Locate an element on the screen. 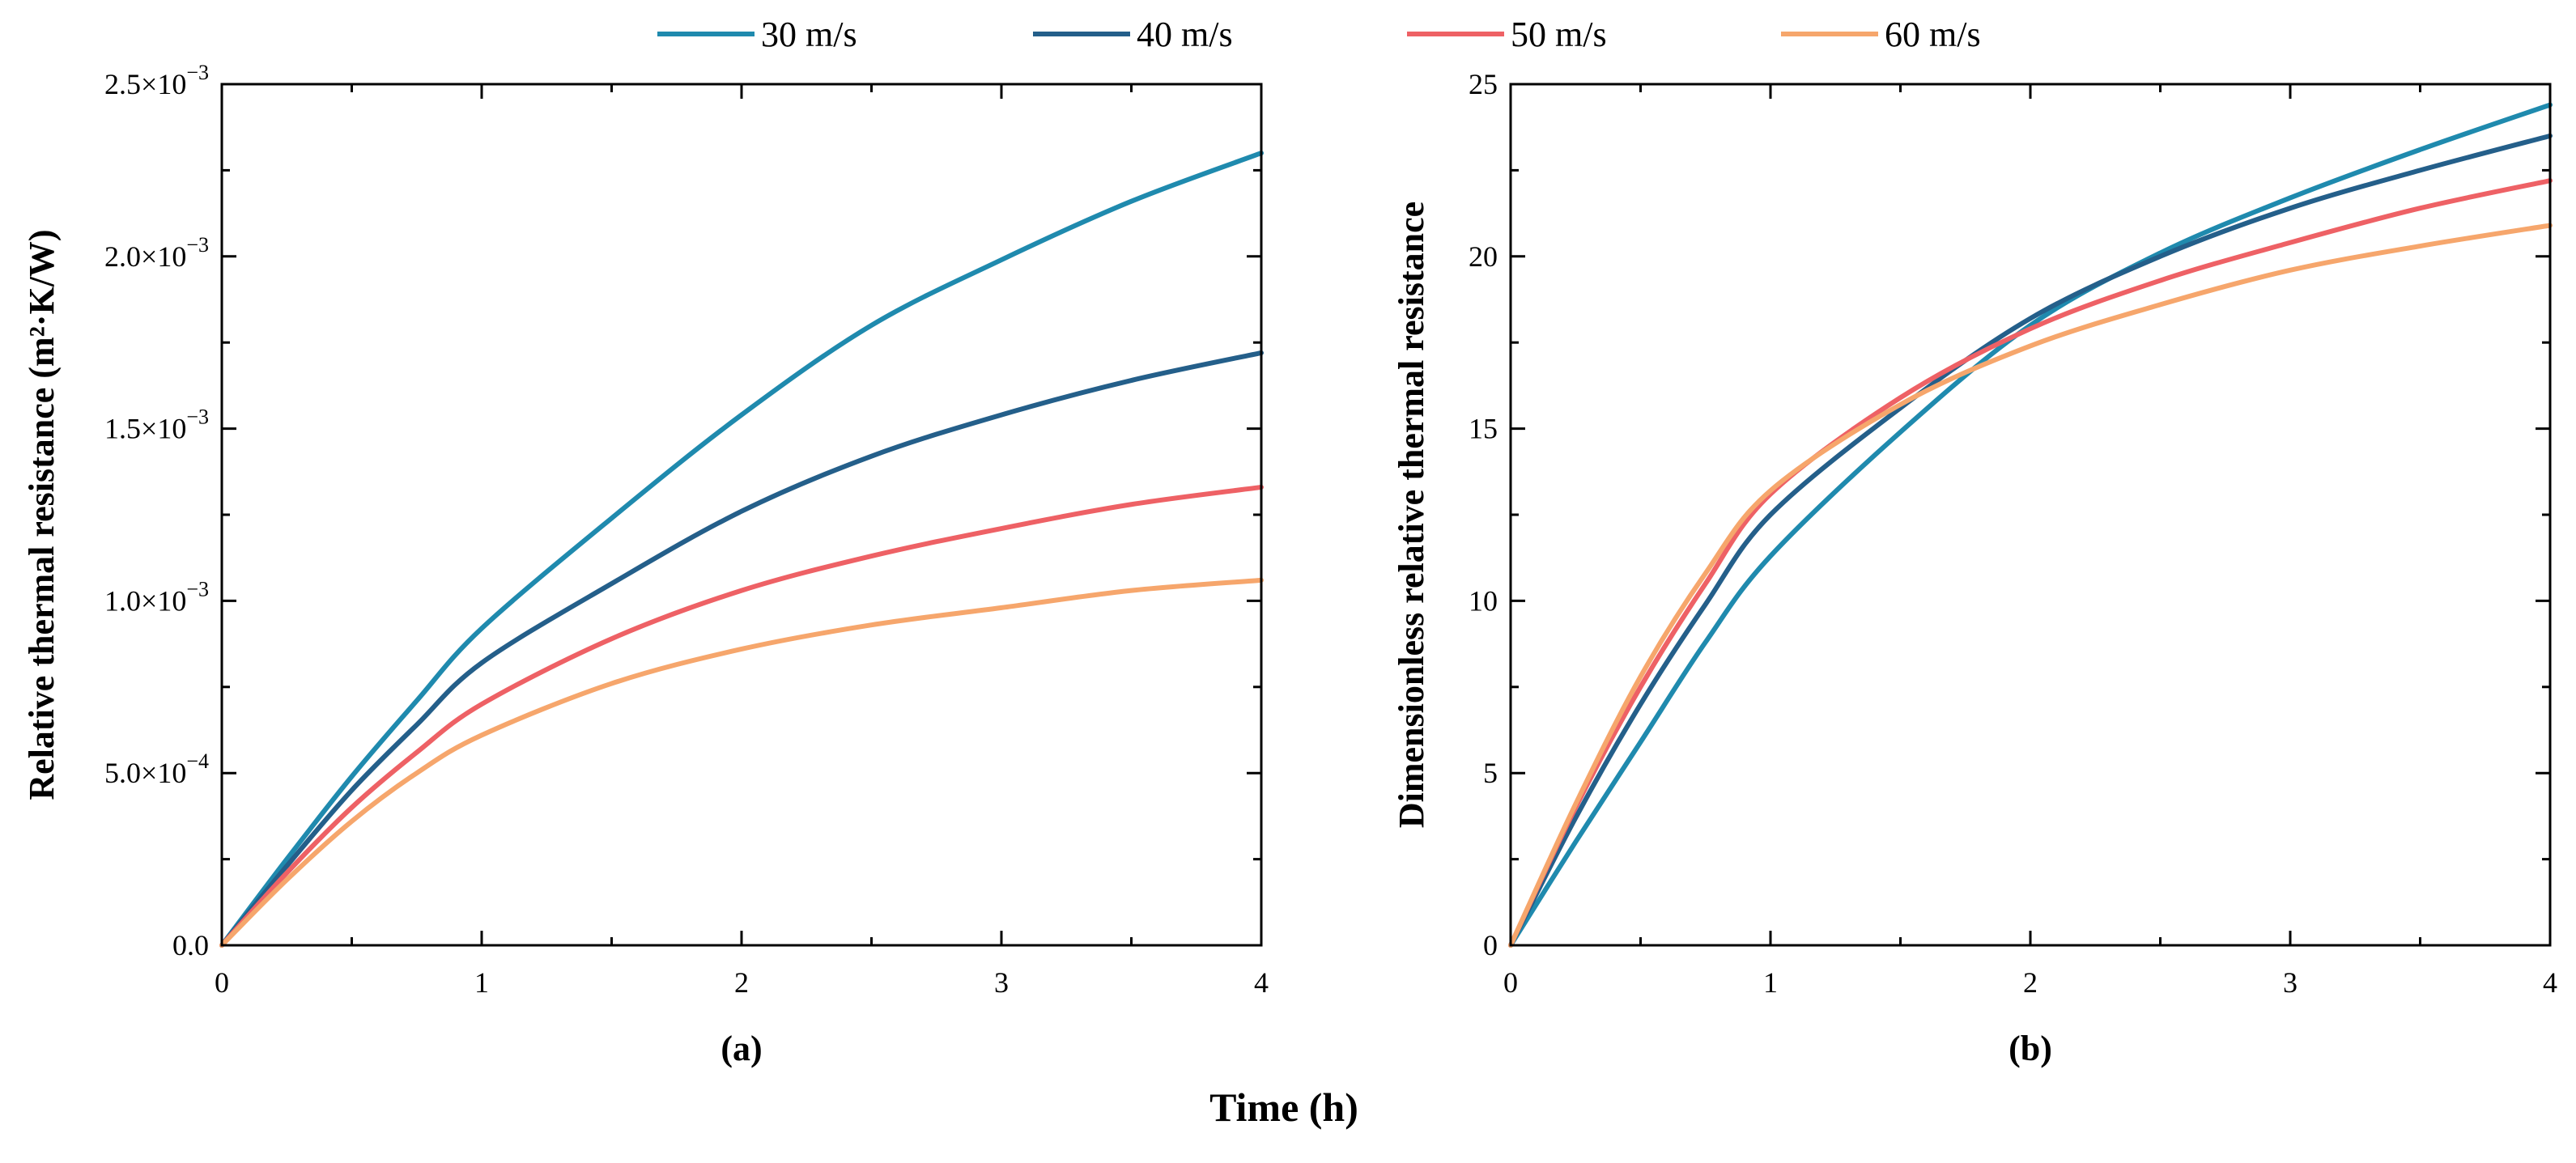 The width and height of the screenshot is (2576, 1163). y-tick-mantissa: 25 is located at coordinates (1484, 84).